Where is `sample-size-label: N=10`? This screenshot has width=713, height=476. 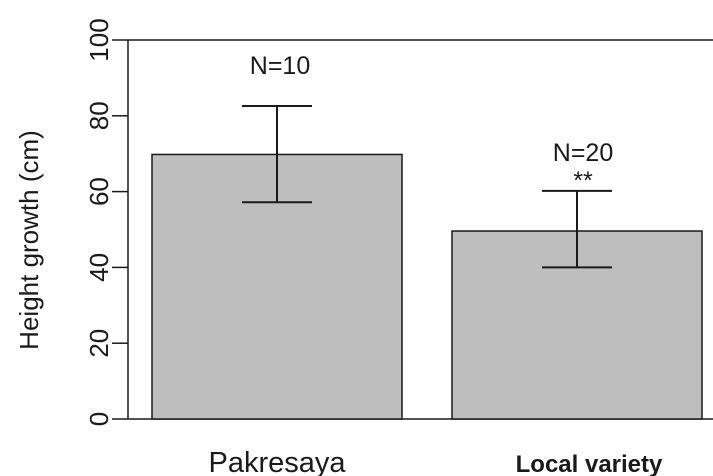
sample-size-label: N=10 is located at coordinates (280, 66).